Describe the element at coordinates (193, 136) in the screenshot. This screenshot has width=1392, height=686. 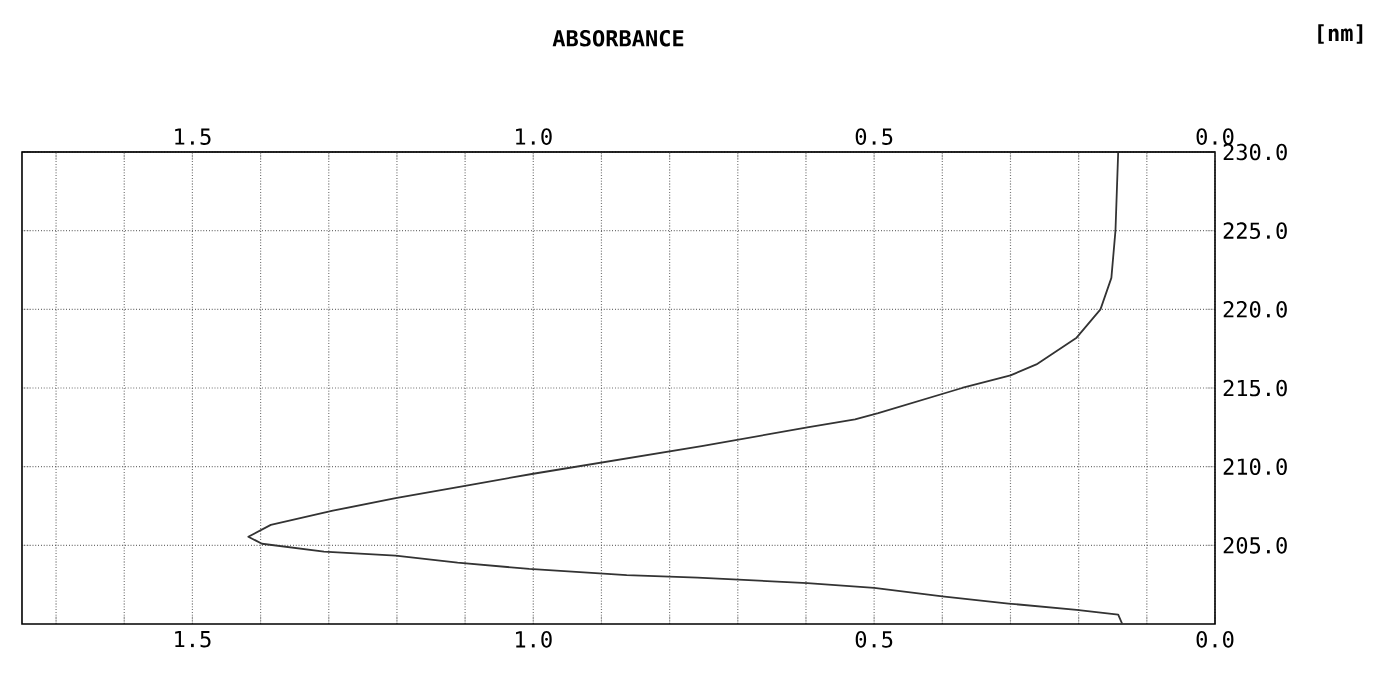
I see `x-tick-label: 1.5` at that location.